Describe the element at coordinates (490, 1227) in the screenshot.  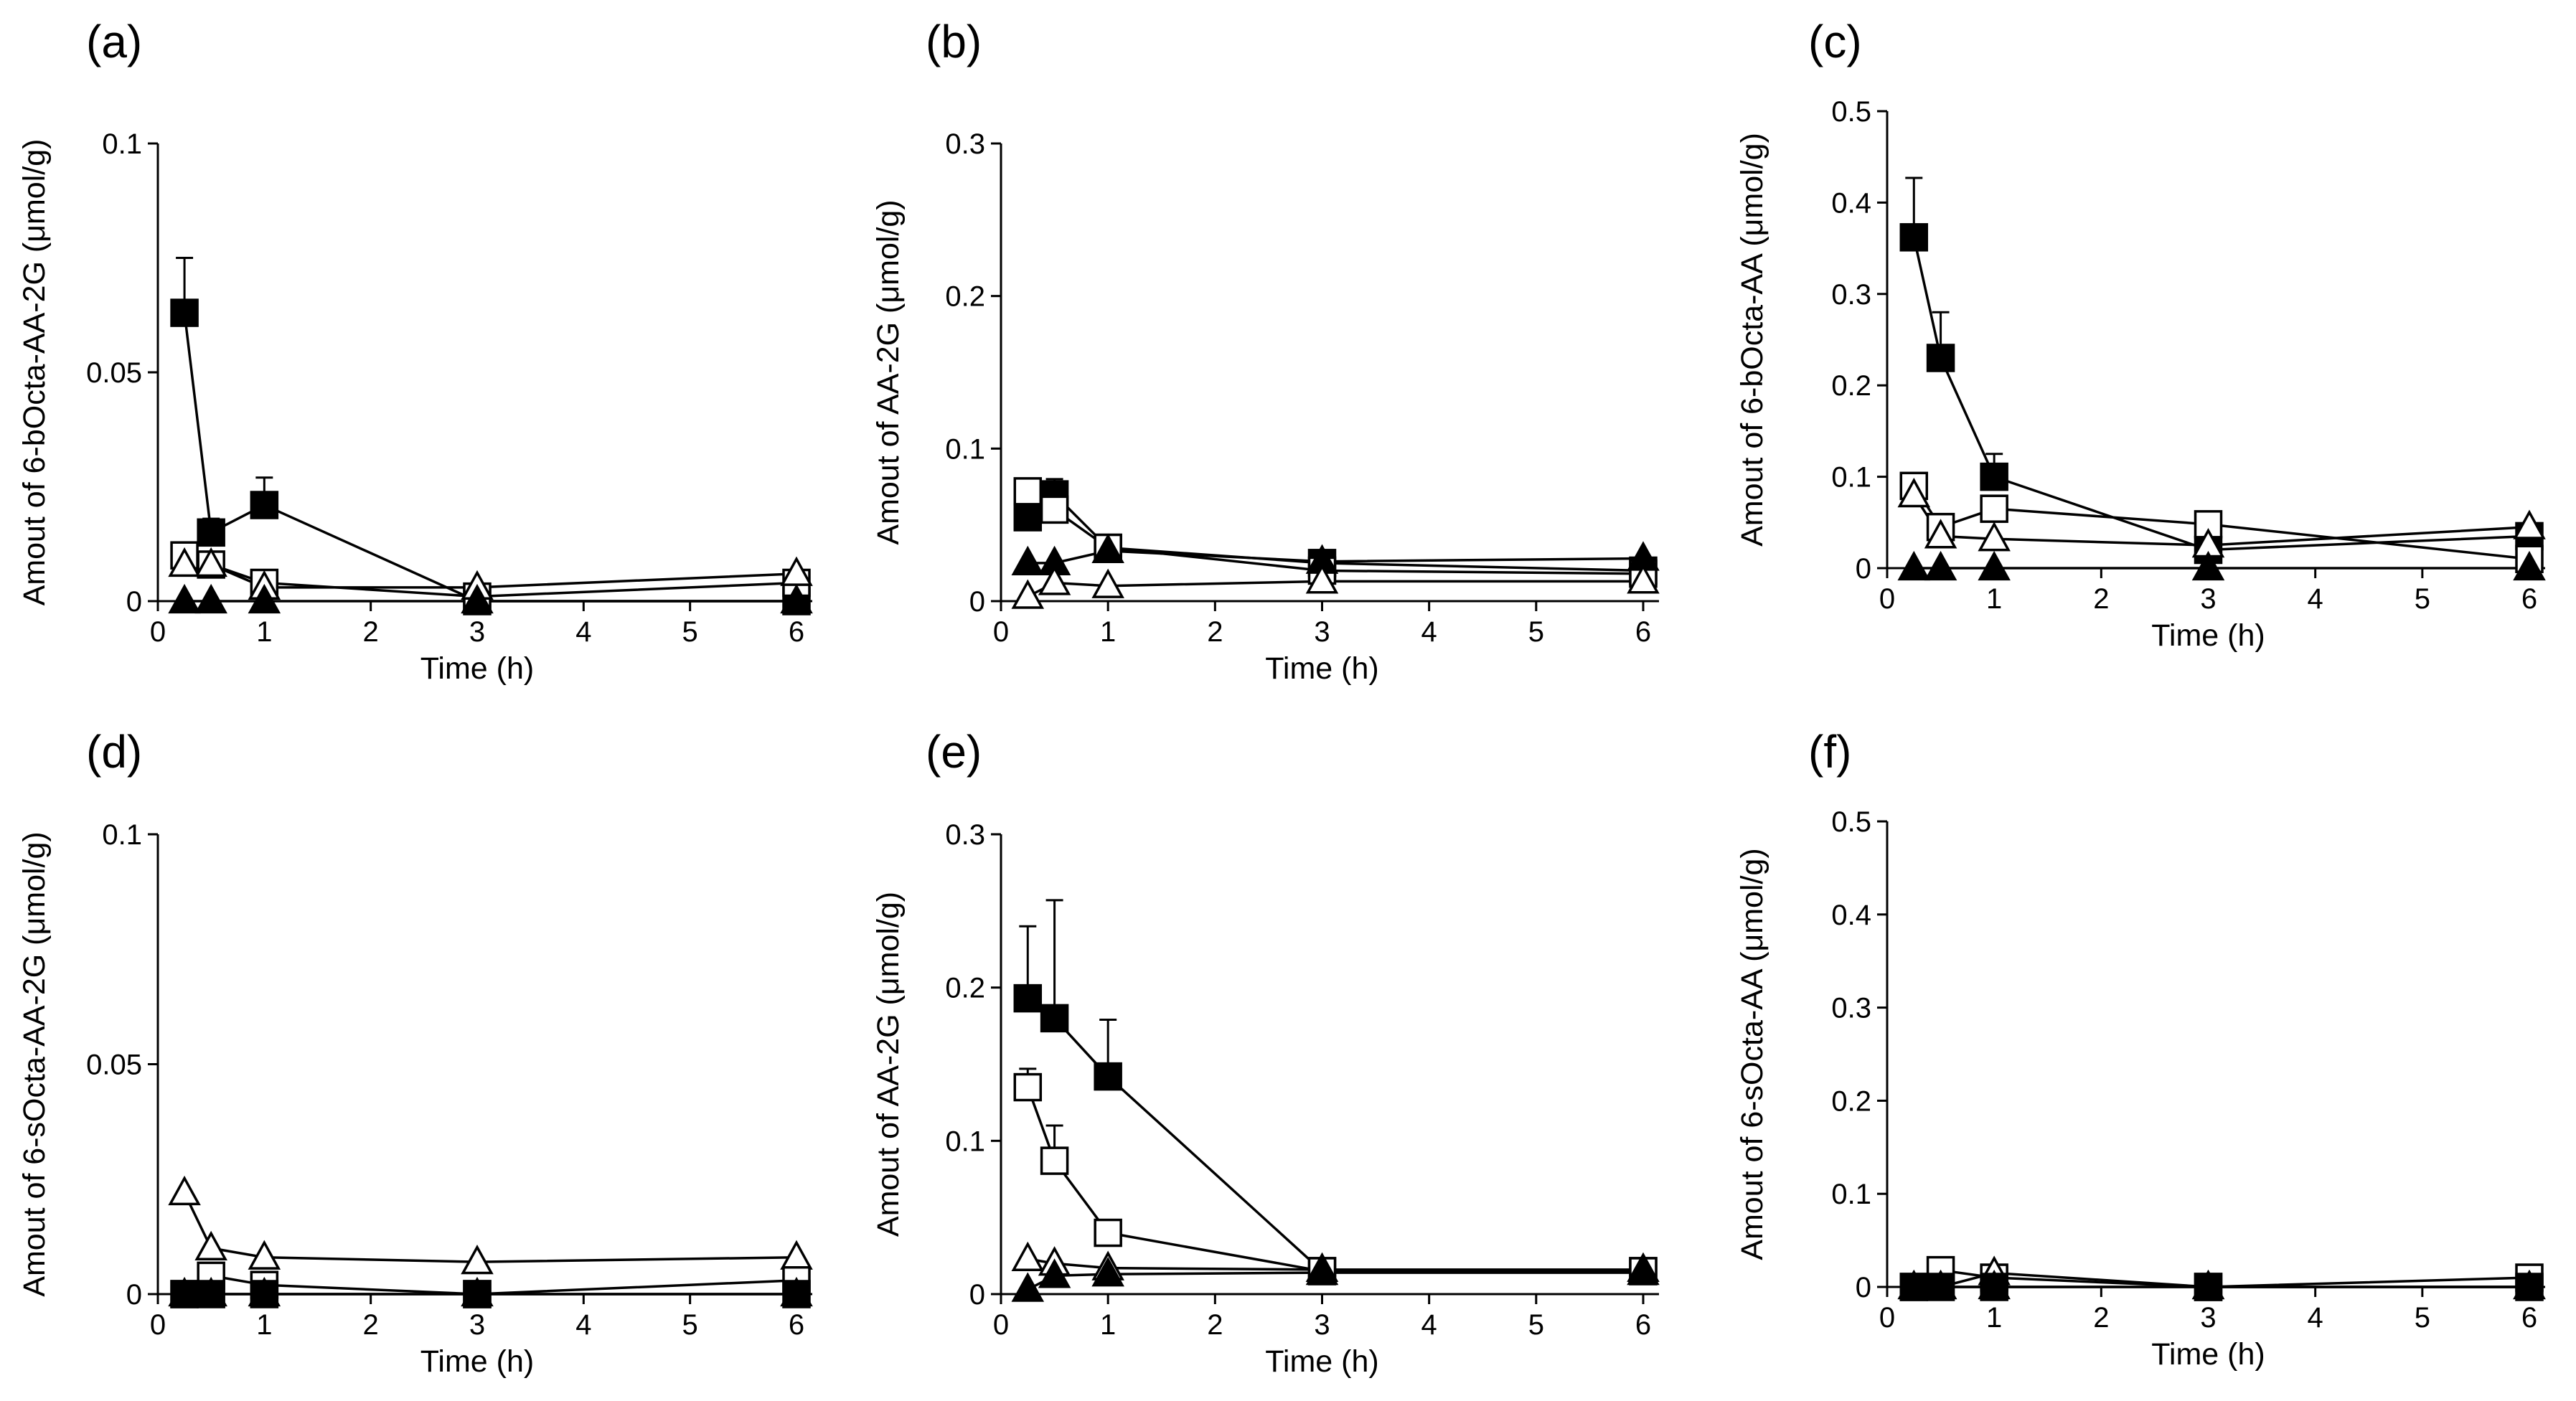
I see `series-line-open-triangle` at that location.